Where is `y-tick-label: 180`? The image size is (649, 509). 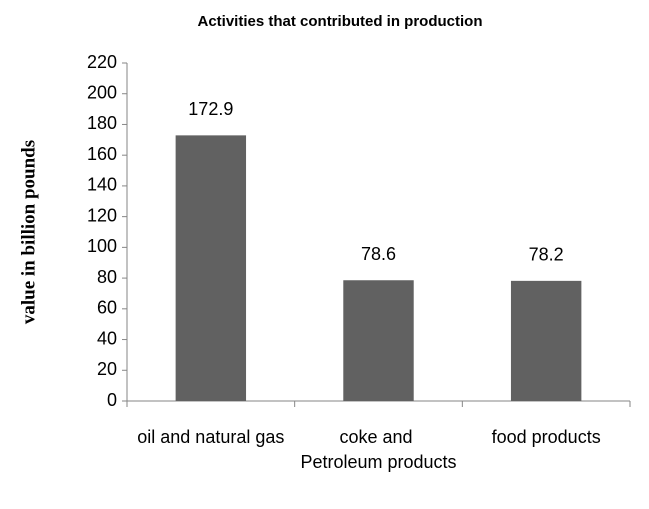 y-tick-label: 180 is located at coordinates (102, 123).